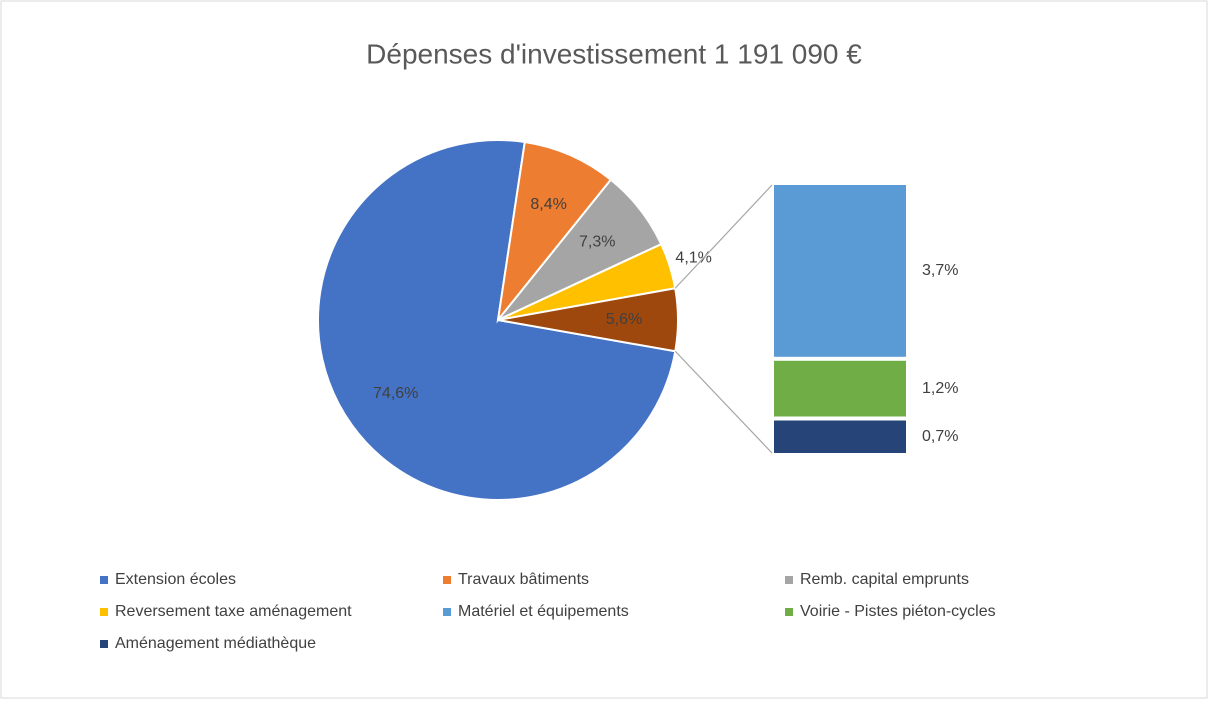 Image resolution: width=1208 pixels, height=704 pixels. What do you see at coordinates (614, 53) in the screenshot?
I see `chart-title: Dépenses d'investissement 1 191 090 €` at bounding box center [614, 53].